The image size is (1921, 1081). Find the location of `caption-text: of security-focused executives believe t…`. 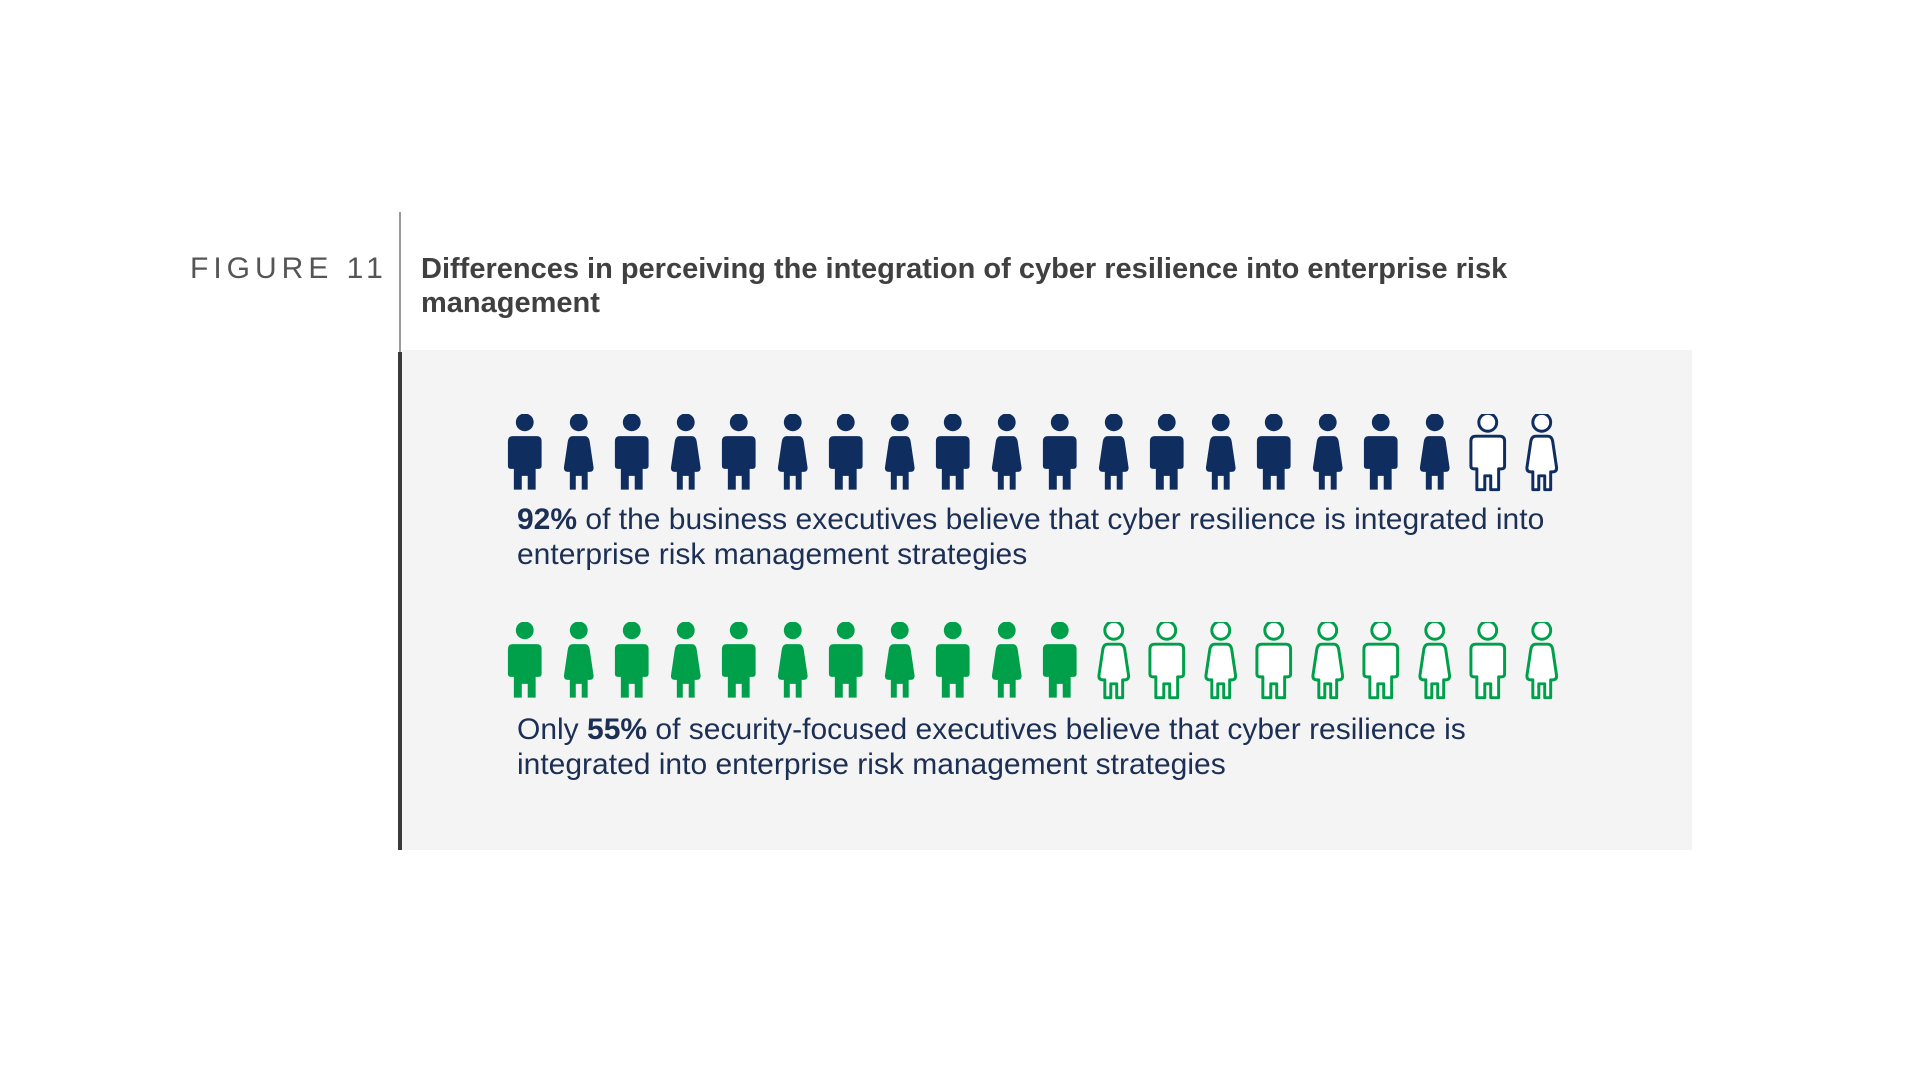

caption-text: of security-focused executives believe t… is located at coordinates (991, 747).